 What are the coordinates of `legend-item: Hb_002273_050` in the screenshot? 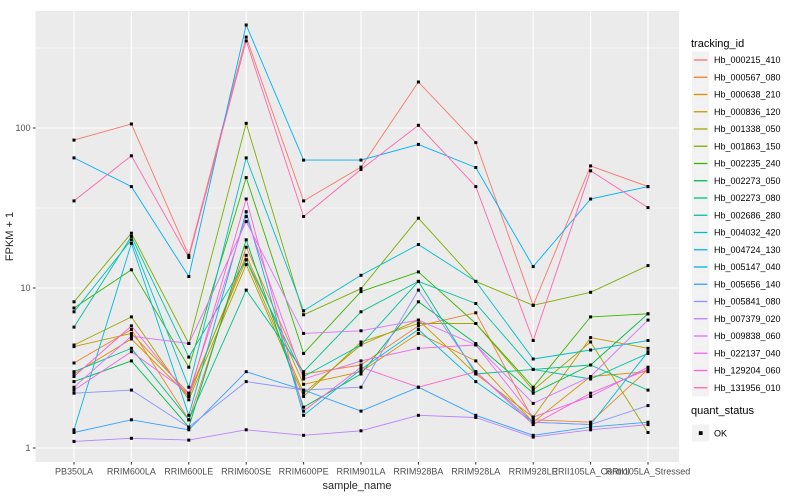 It's located at (736, 181).